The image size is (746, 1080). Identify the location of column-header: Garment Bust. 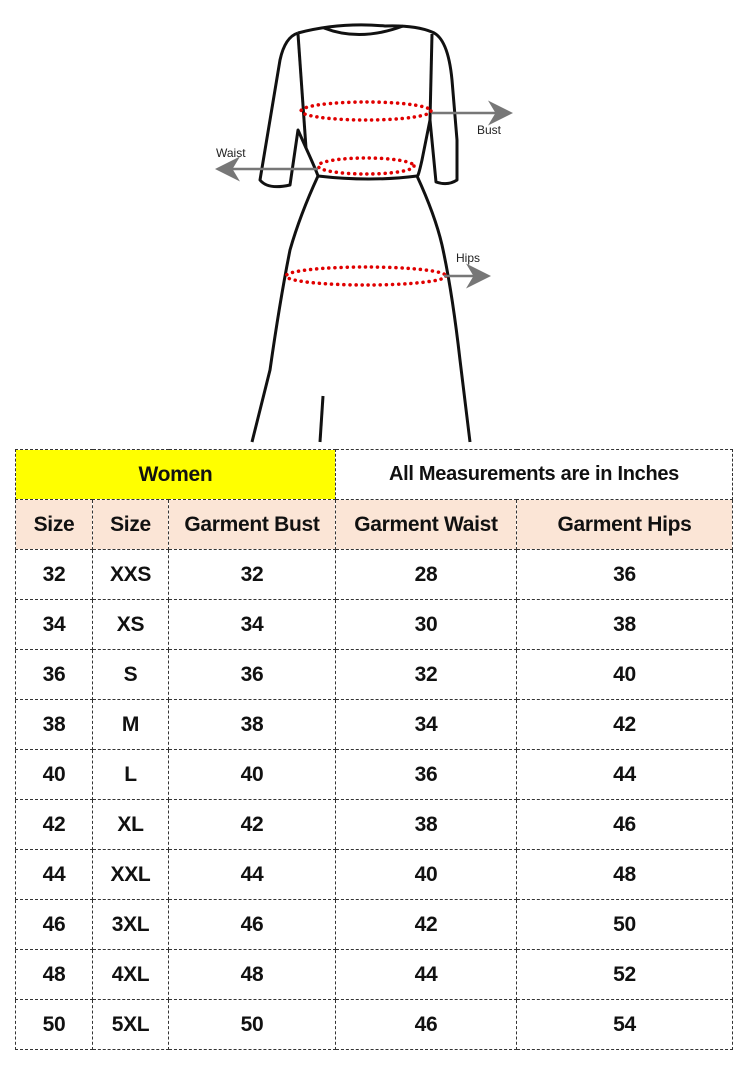
(252, 524).